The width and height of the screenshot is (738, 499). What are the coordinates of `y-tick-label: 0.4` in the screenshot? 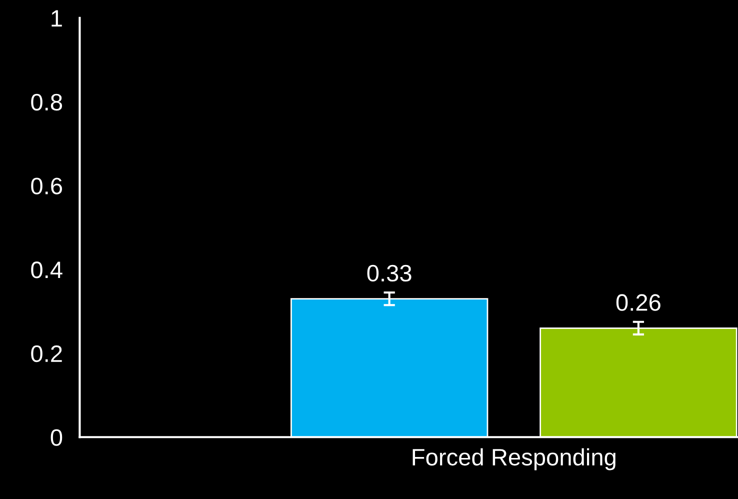 It's located at (46, 270).